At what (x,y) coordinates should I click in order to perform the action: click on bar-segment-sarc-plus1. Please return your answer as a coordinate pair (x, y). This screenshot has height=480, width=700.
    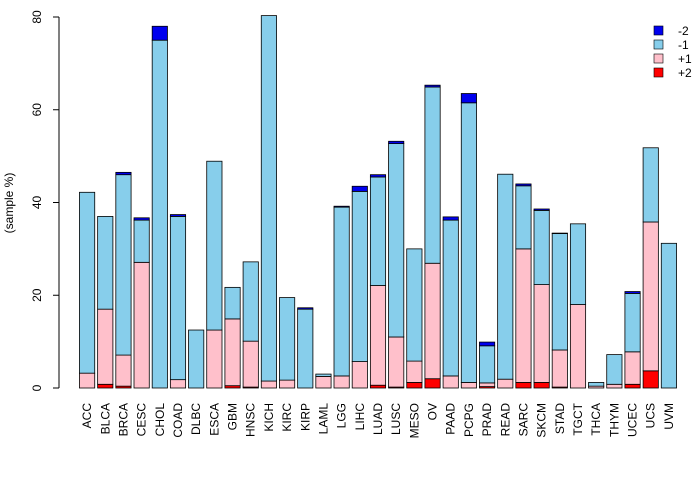
    Looking at the image, I should click on (523, 315).